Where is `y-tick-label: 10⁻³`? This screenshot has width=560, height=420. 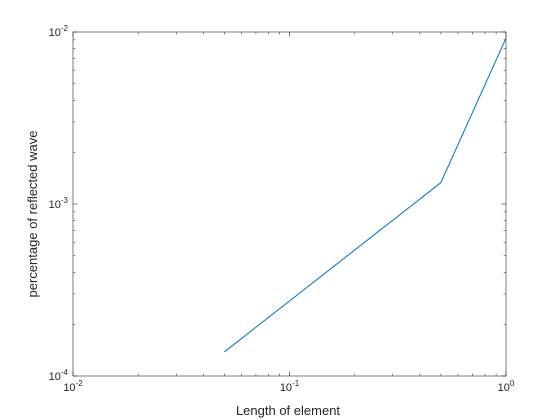 y-tick-label: 10⁻³ is located at coordinates (59, 203).